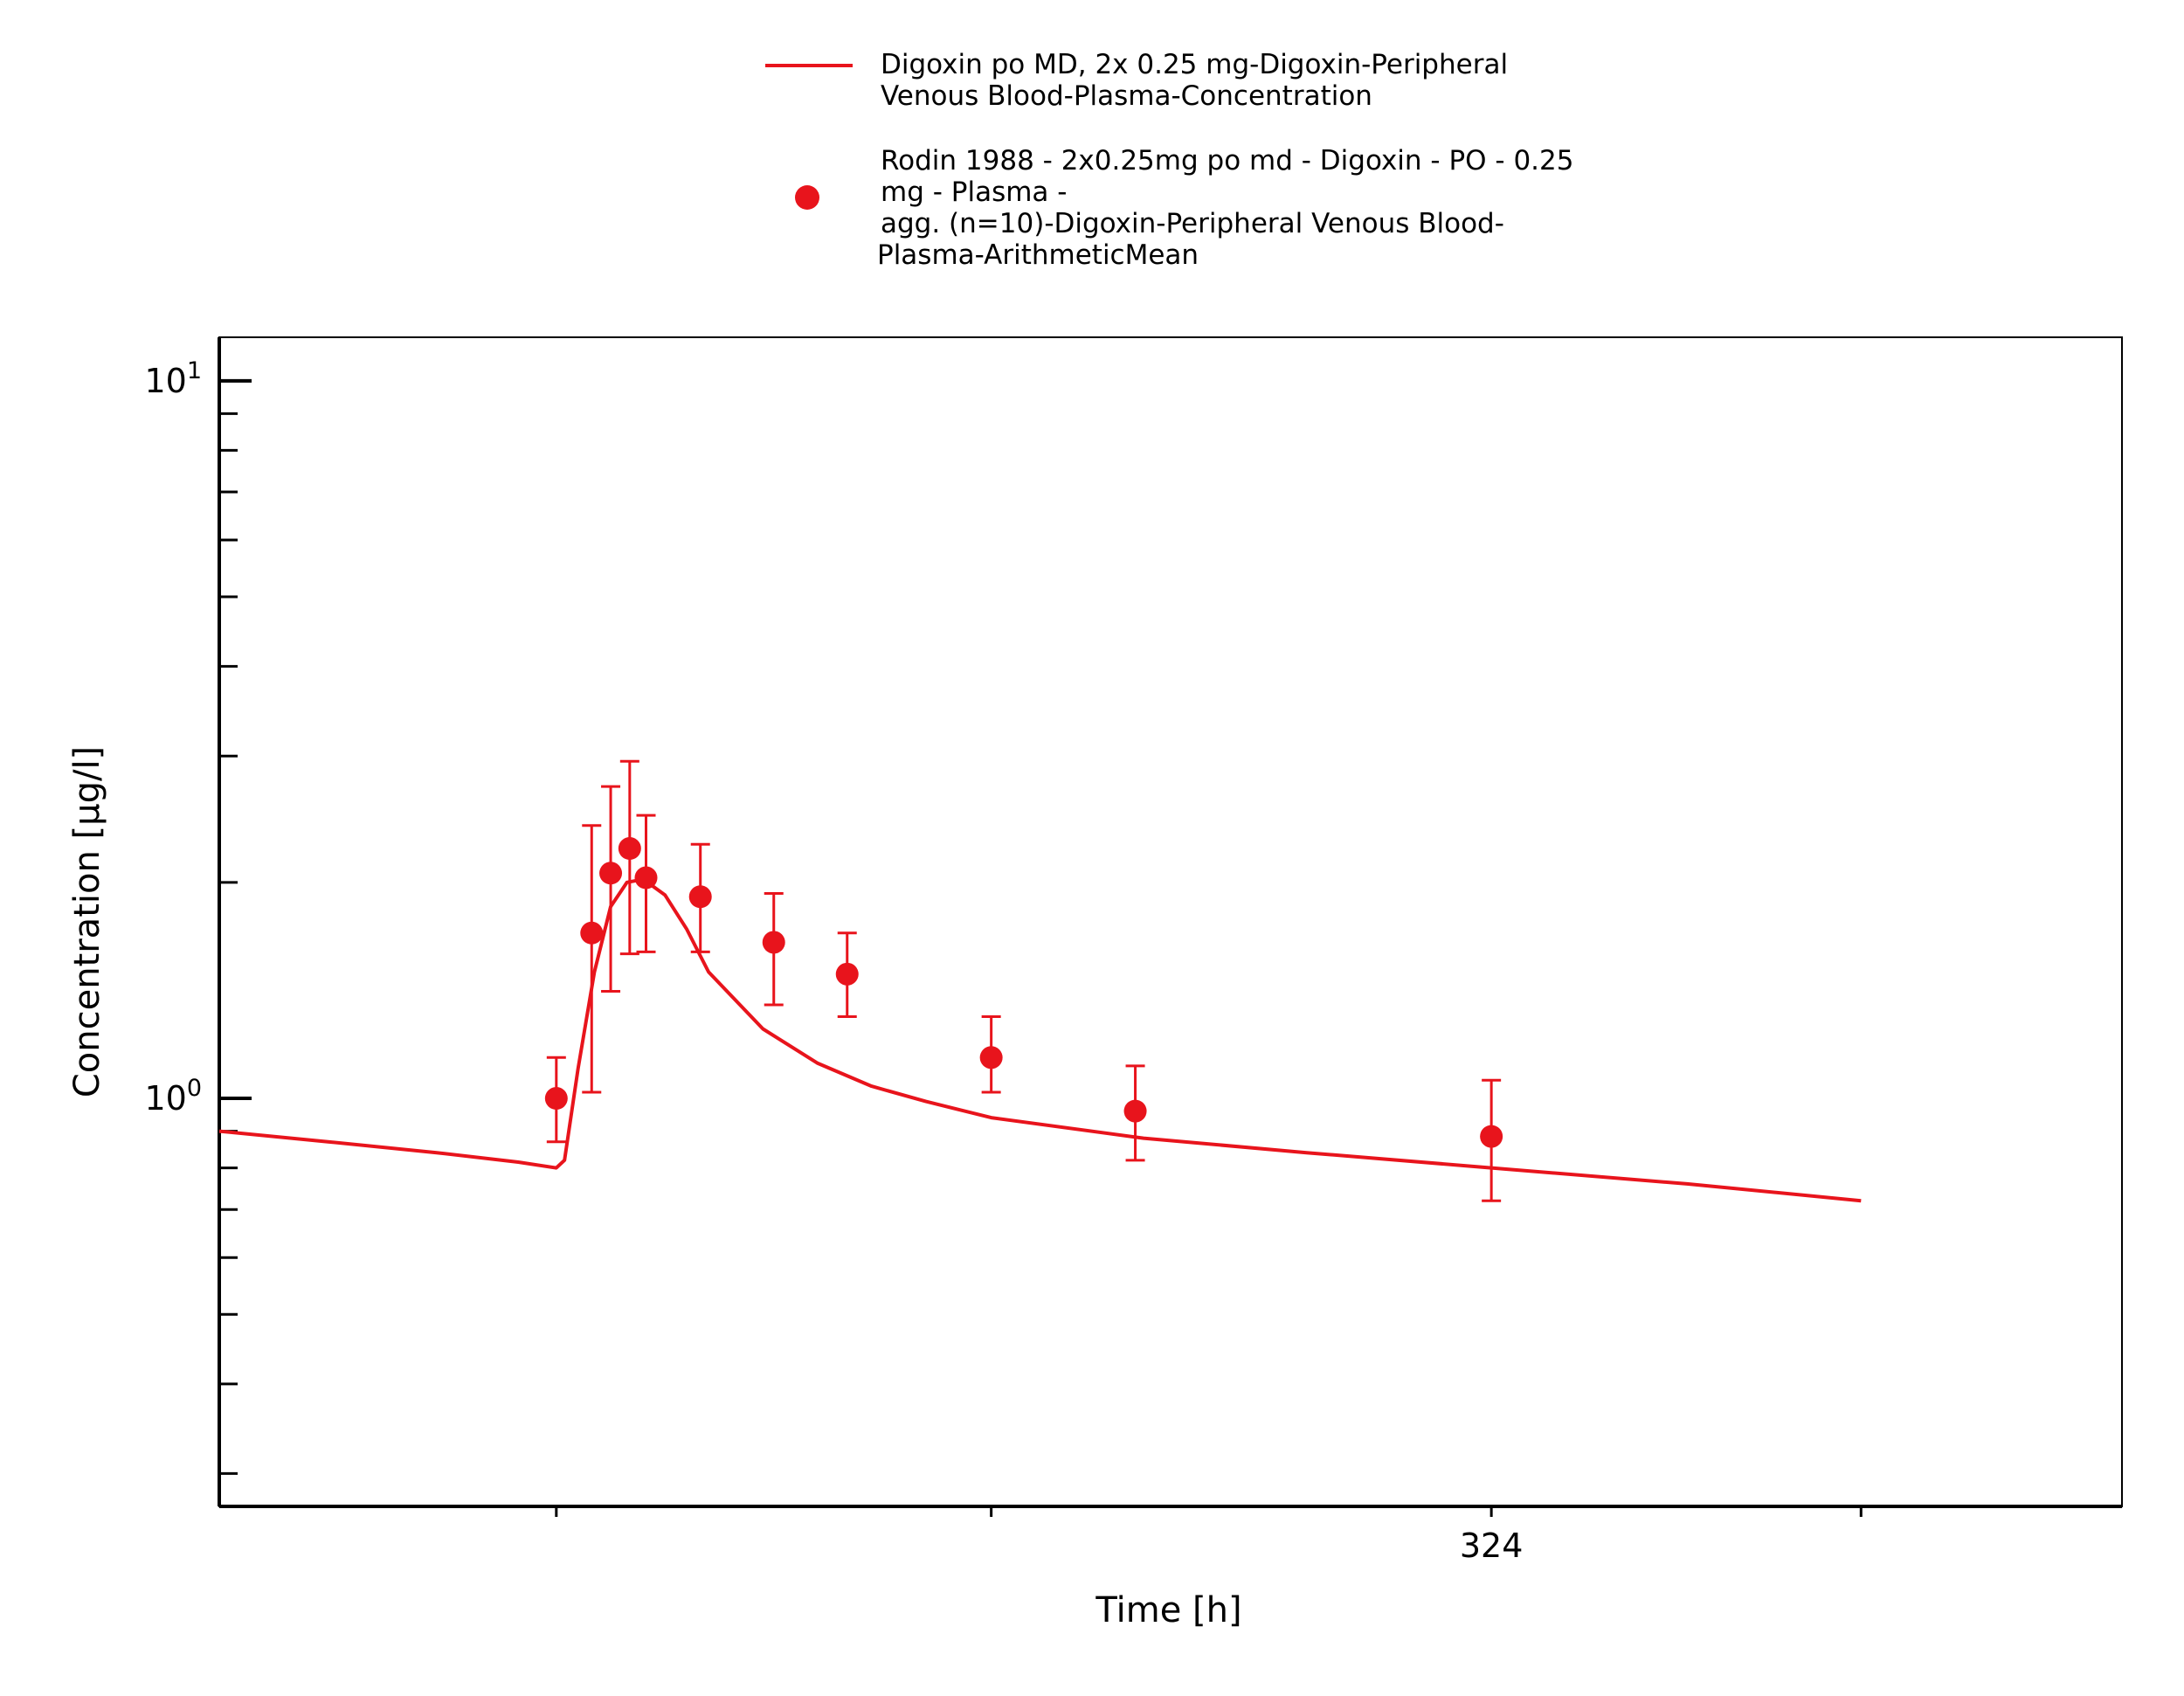 The height and width of the screenshot is (1696, 2184). I want to click on x-axis-title: Time [h], so click(1168, 1610).